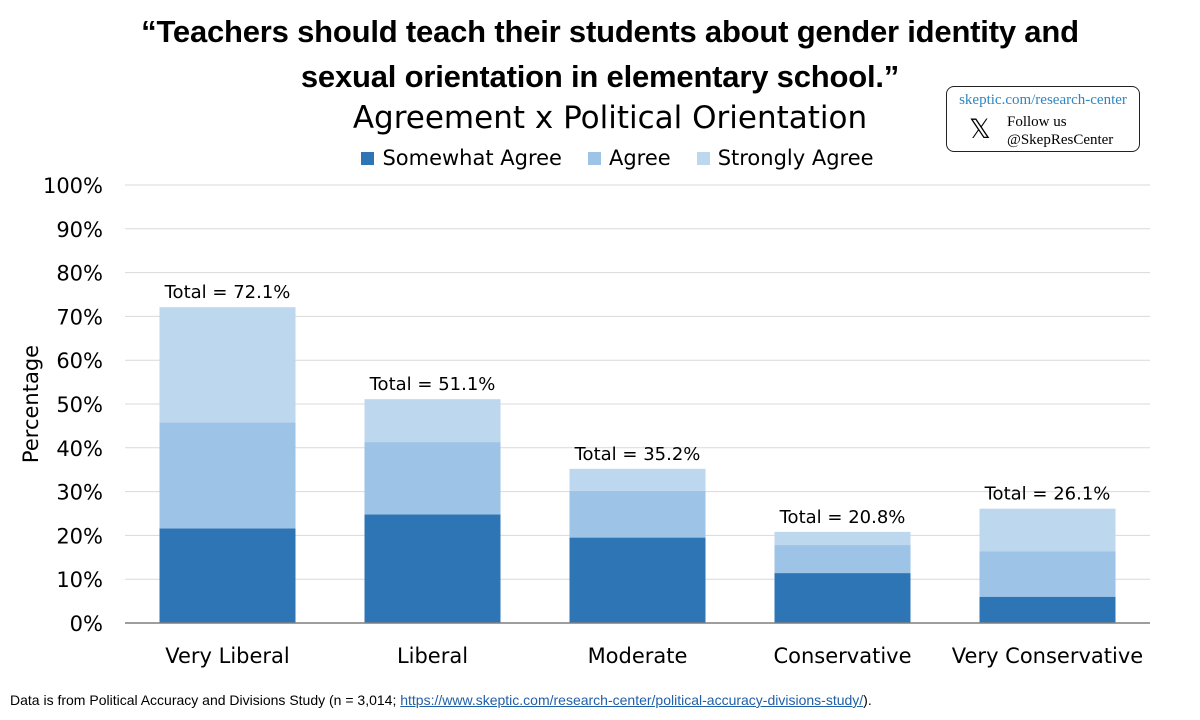 The width and height of the screenshot is (1200, 720). Describe the element at coordinates (79, 536) in the screenshot. I see `y-tick-label: 20%` at that location.